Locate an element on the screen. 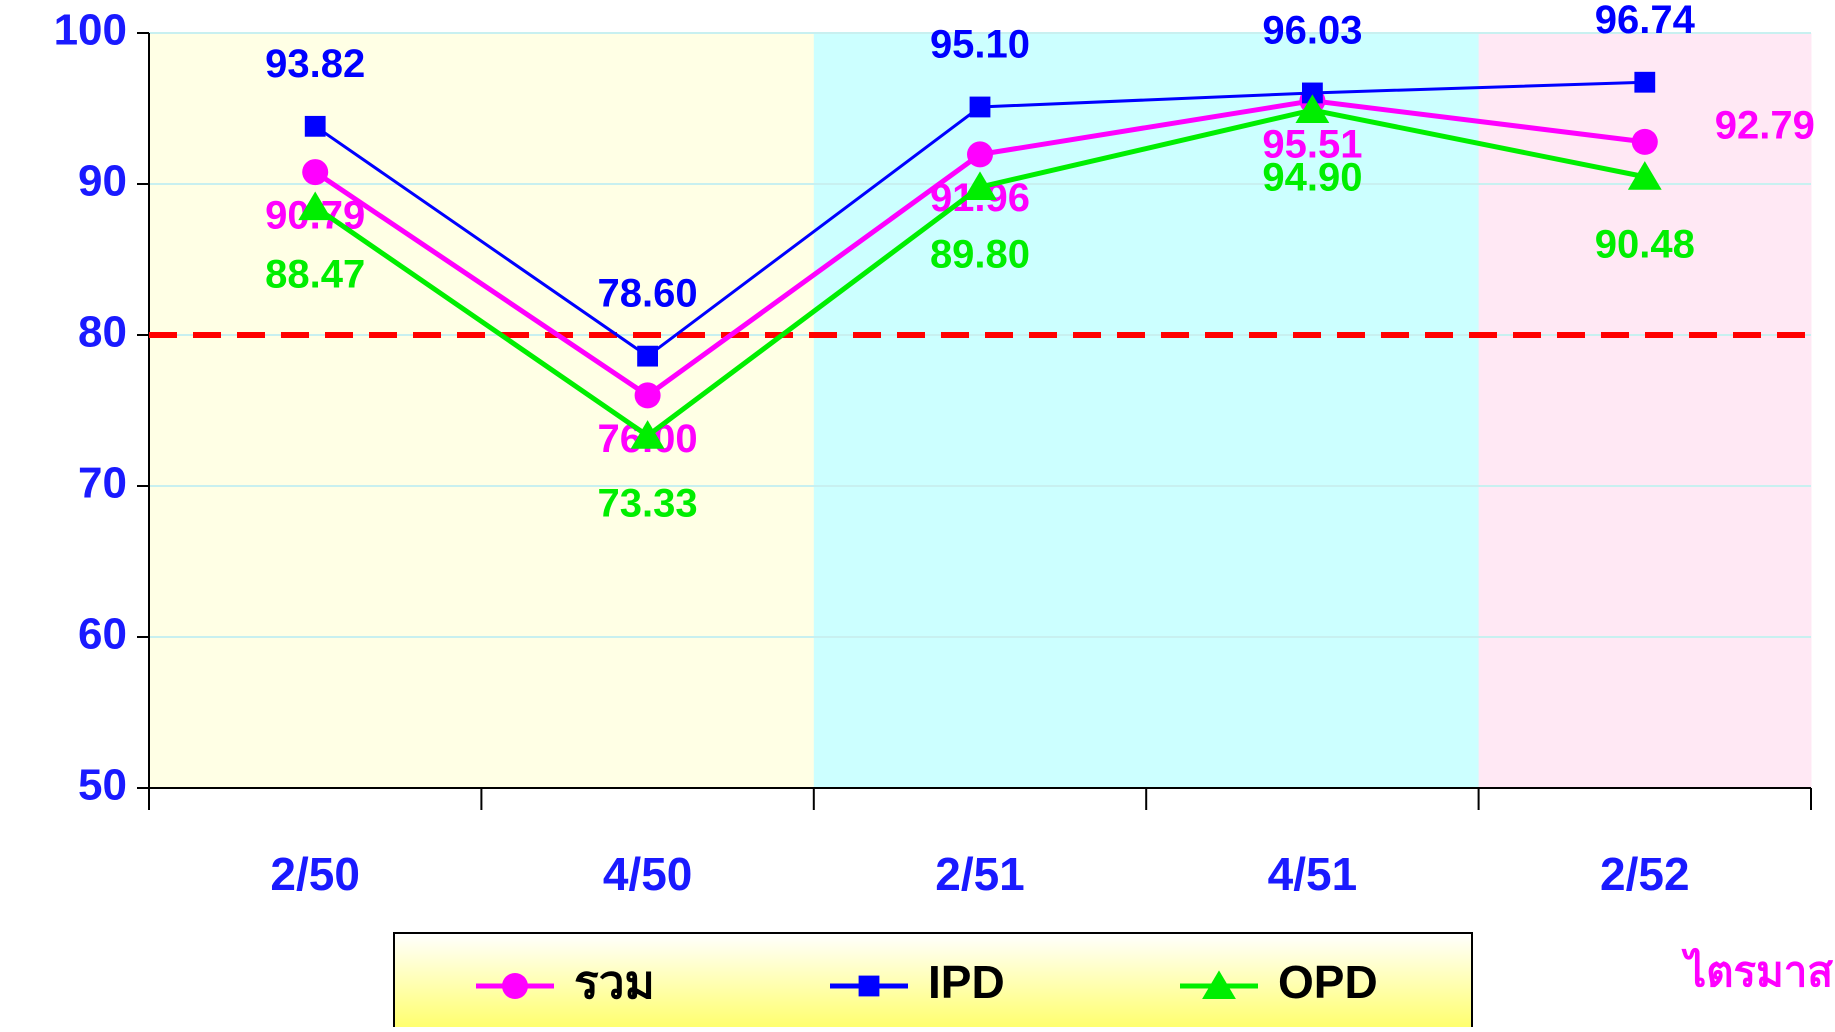  data-label: 92.79 is located at coordinates (1765, 125).